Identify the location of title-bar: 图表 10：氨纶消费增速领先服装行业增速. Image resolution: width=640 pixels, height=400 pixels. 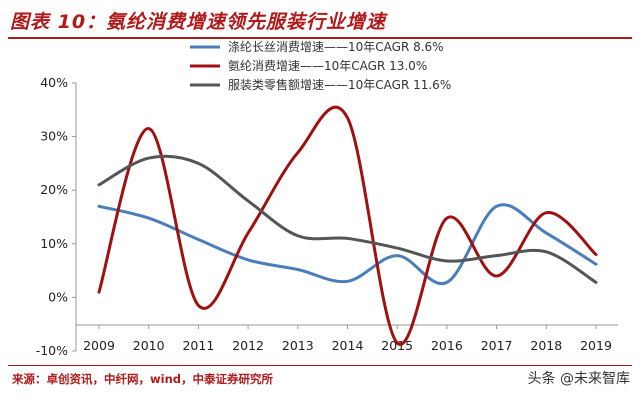
(320, 20).